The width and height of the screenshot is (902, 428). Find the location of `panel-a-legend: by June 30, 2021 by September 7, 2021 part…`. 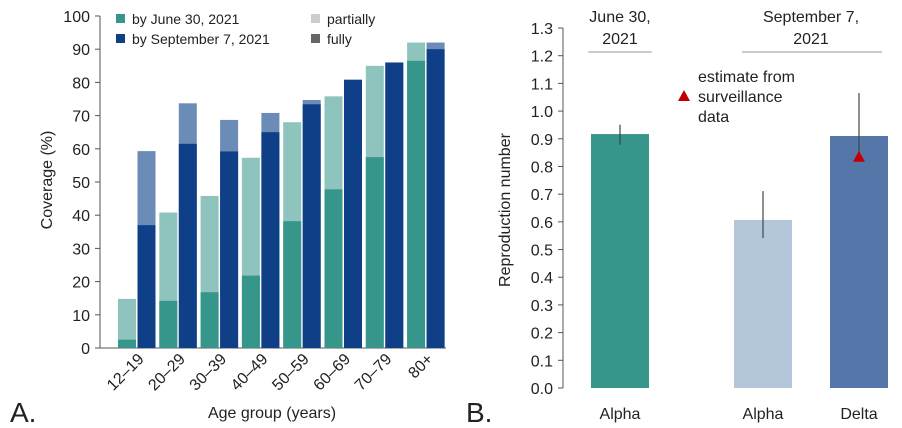

panel-a-legend: by June 30, 2021 by September 7, 2021 part… is located at coordinates (245, 29).